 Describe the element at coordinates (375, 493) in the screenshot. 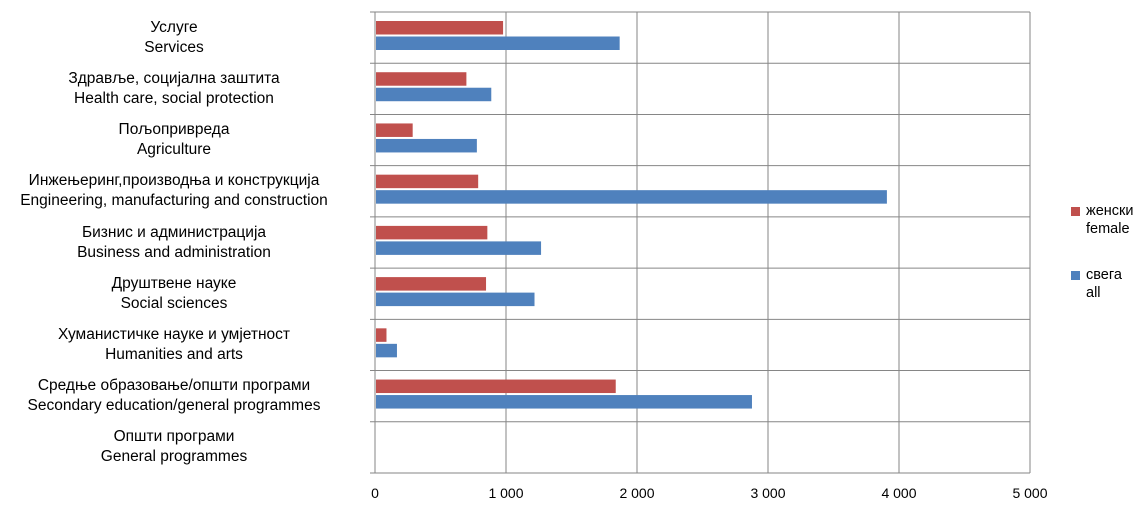

I see `x-tick-label: 0` at that location.